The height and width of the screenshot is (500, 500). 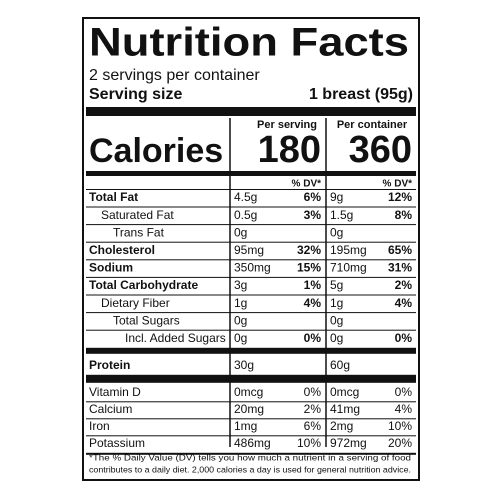 What do you see at coordinates (361, 94) in the screenshot?
I see `serving-size-value: 1 breast (95g)` at bounding box center [361, 94].